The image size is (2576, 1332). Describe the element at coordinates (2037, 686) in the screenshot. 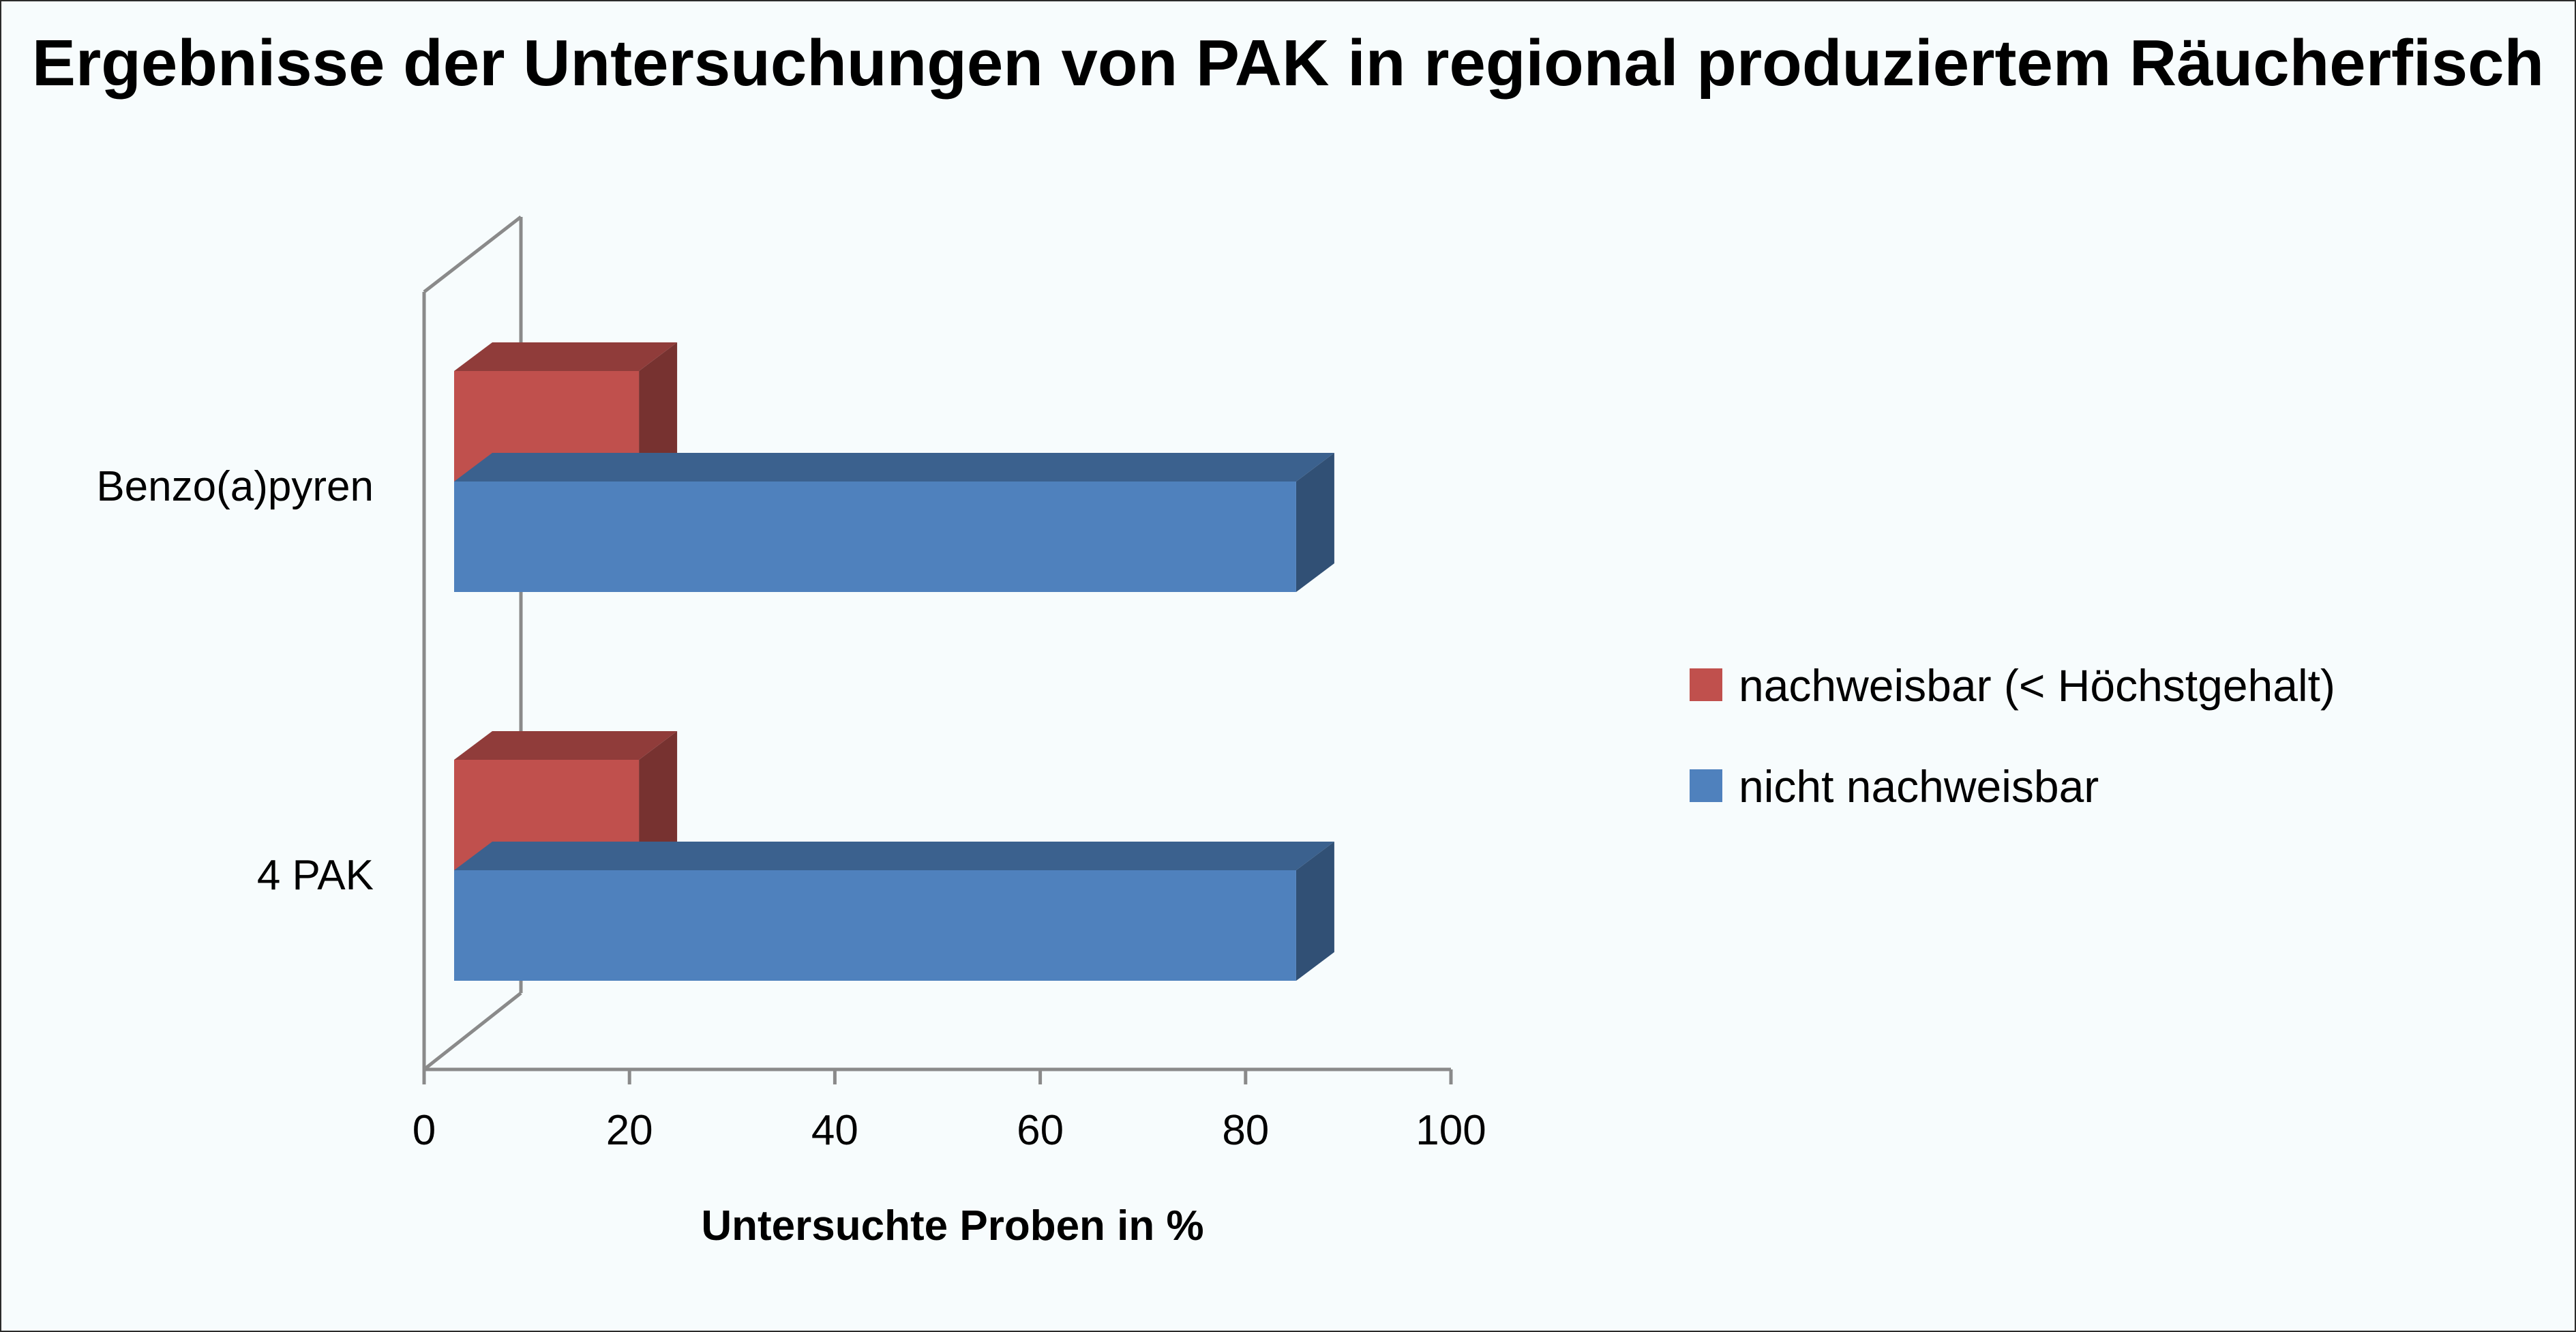

I see `legend-label: nachweisbar (< Höchstgehalt)` at that location.